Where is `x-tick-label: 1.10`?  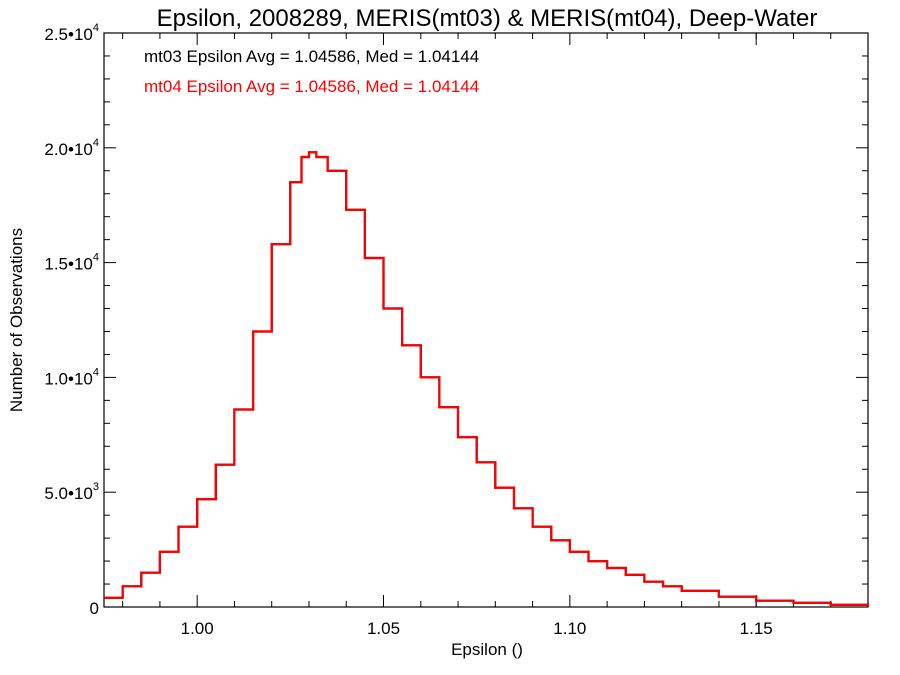
x-tick-label: 1.10 is located at coordinates (569, 628).